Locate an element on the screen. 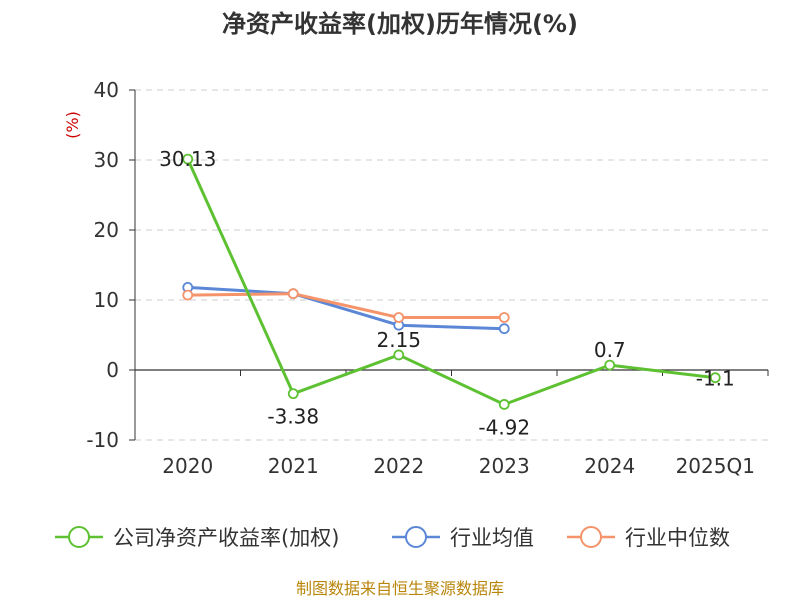  legend-item: 公司净资产收益率(加权) is located at coordinates (197, 538).